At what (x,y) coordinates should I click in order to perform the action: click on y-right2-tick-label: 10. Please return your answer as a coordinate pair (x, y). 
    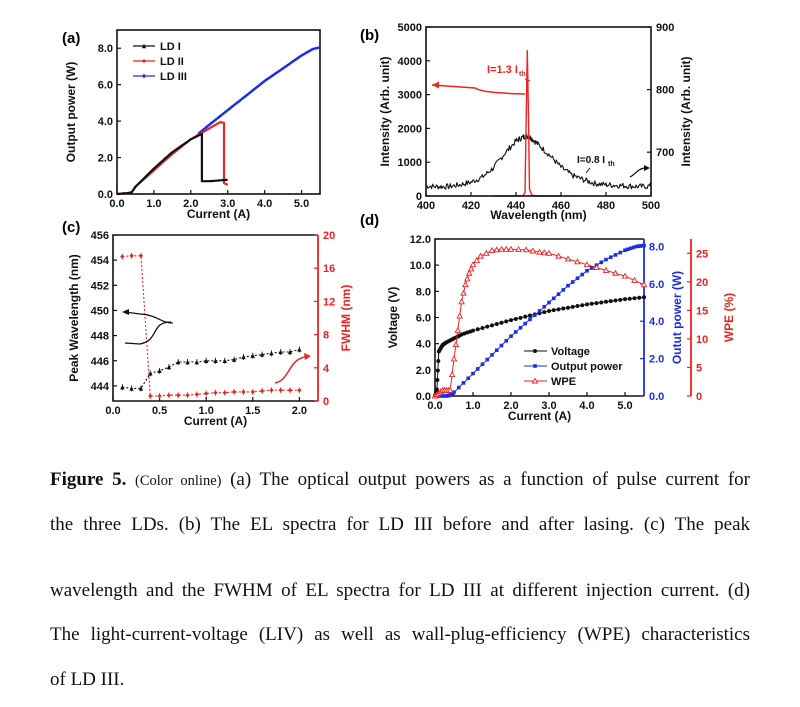
    Looking at the image, I should click on (702, 340).